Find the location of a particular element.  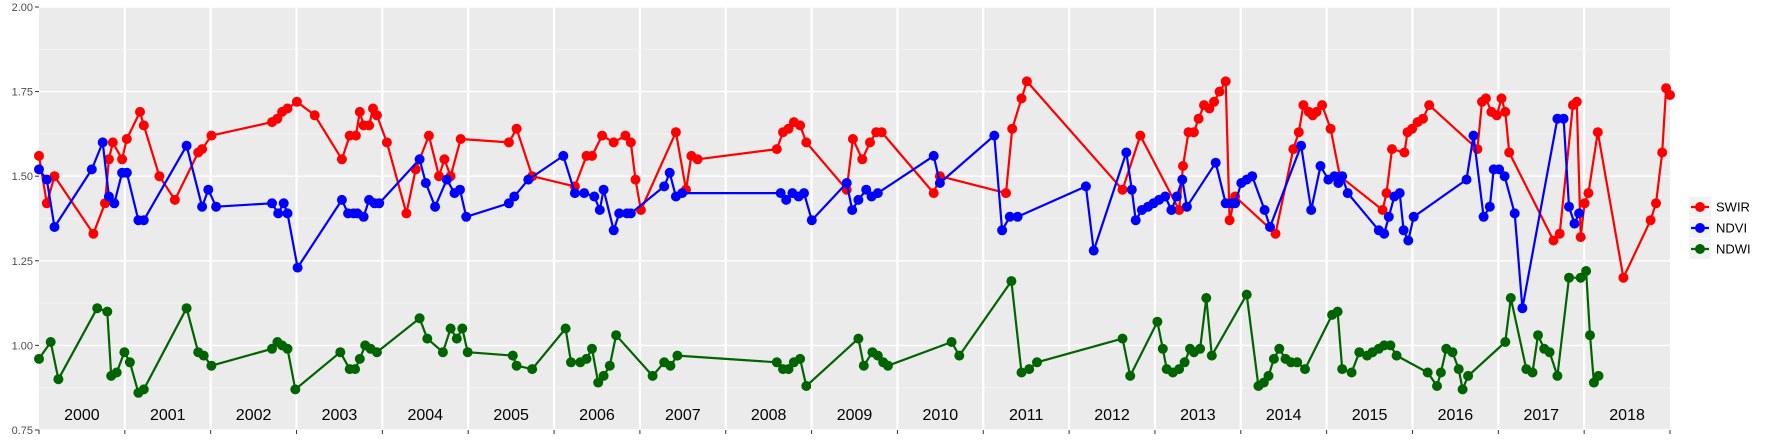

y-axis: 0.75 1.00 1.25 1.50 1.75 2.00 is located at coordinates (25, 219).